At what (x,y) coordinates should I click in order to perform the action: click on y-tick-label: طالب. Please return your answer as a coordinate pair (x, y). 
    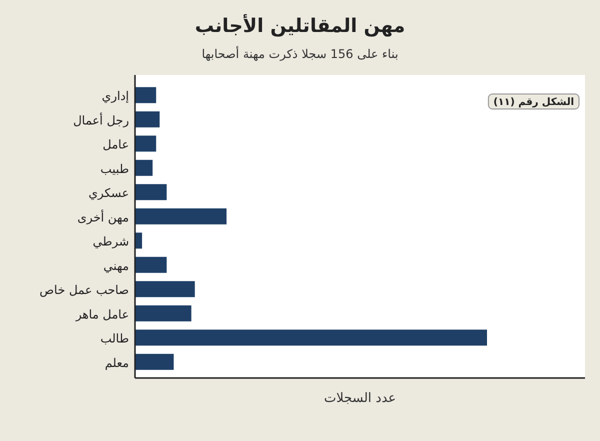
    Looking at the image, I should click on (114, 339).